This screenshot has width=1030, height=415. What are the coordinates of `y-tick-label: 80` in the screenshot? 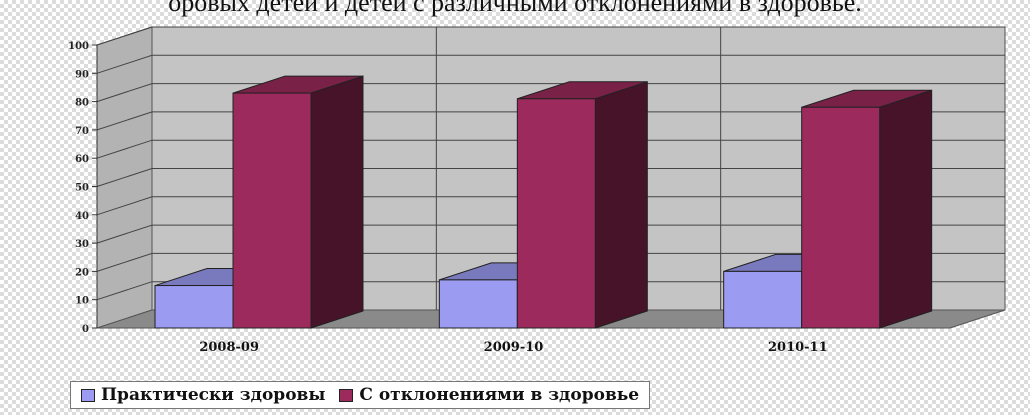 It's located at (82, 103).